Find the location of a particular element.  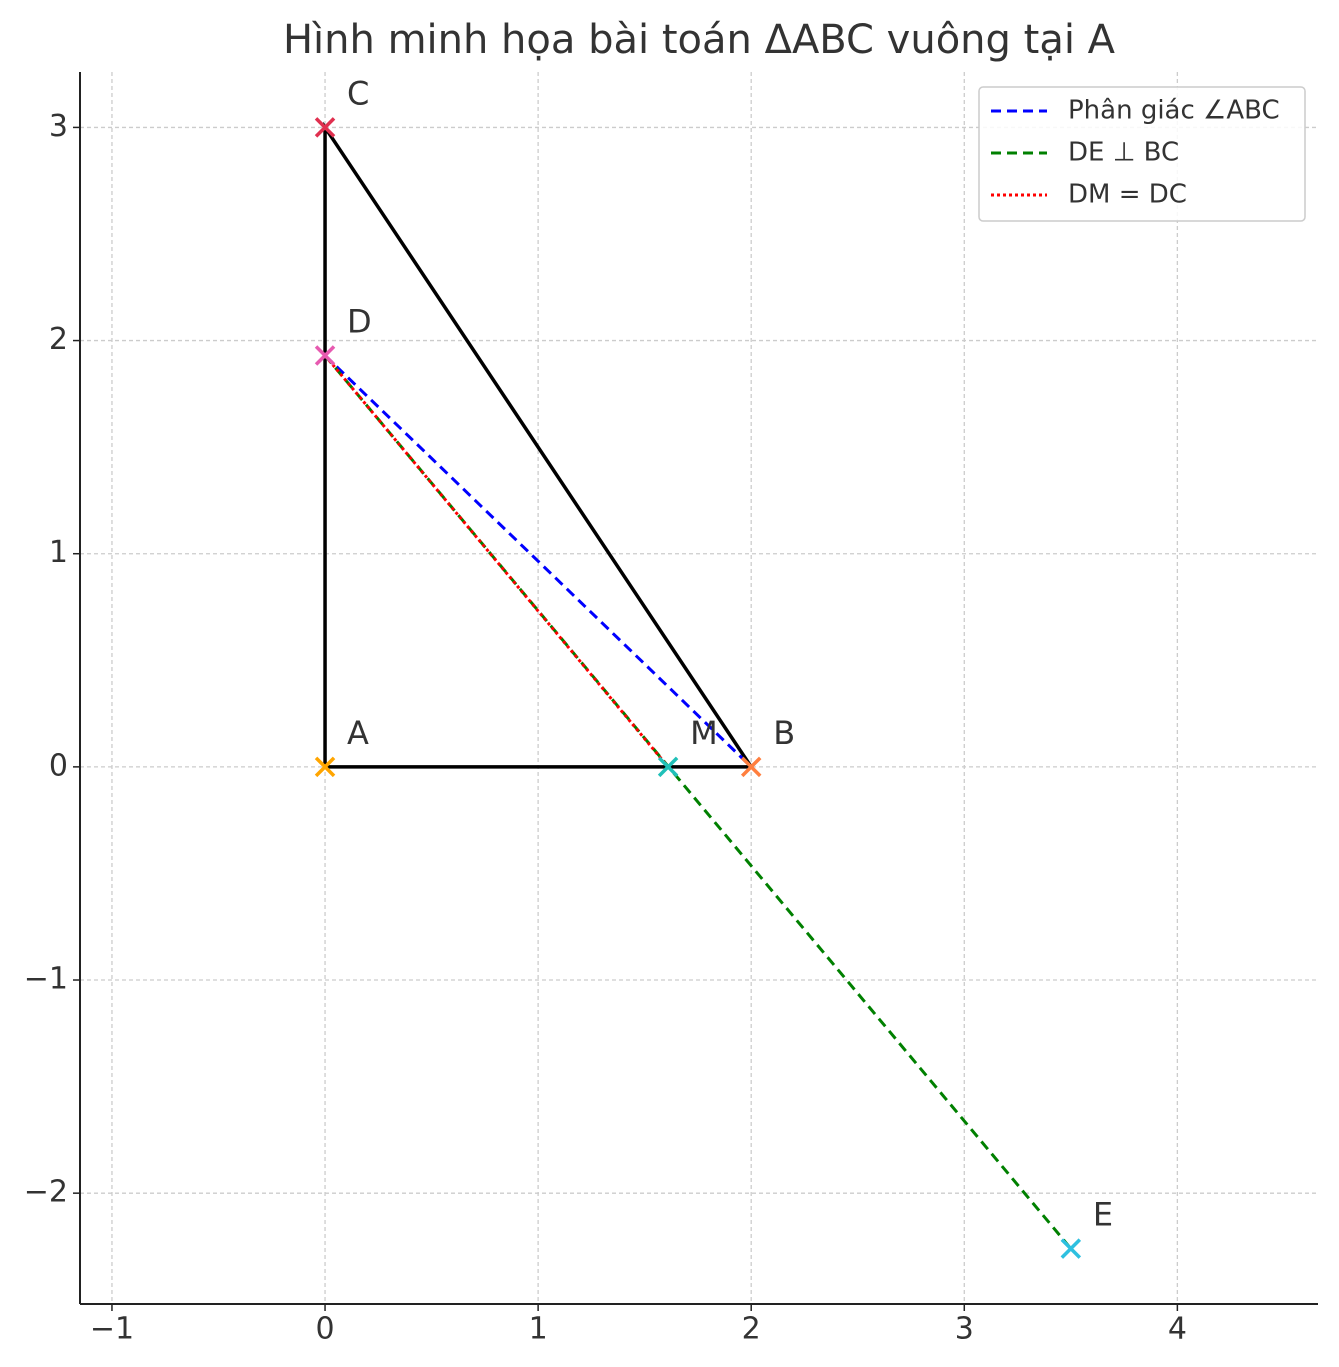

legend-label: Phân giác ∠ABC is located at coordinates (1174, 111).